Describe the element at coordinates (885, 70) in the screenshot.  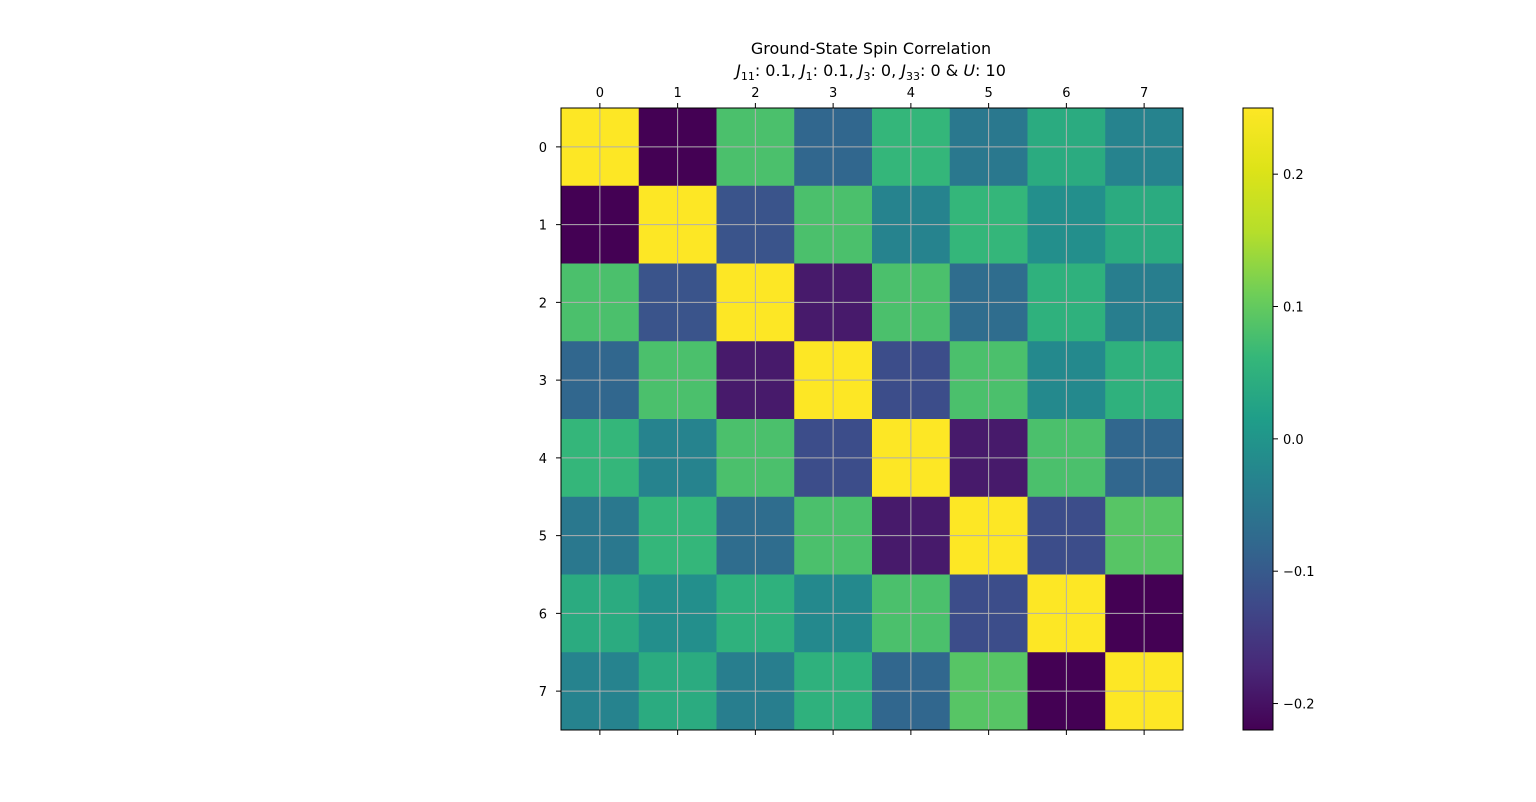
I see `subtitle-part: : 0,` at that location.